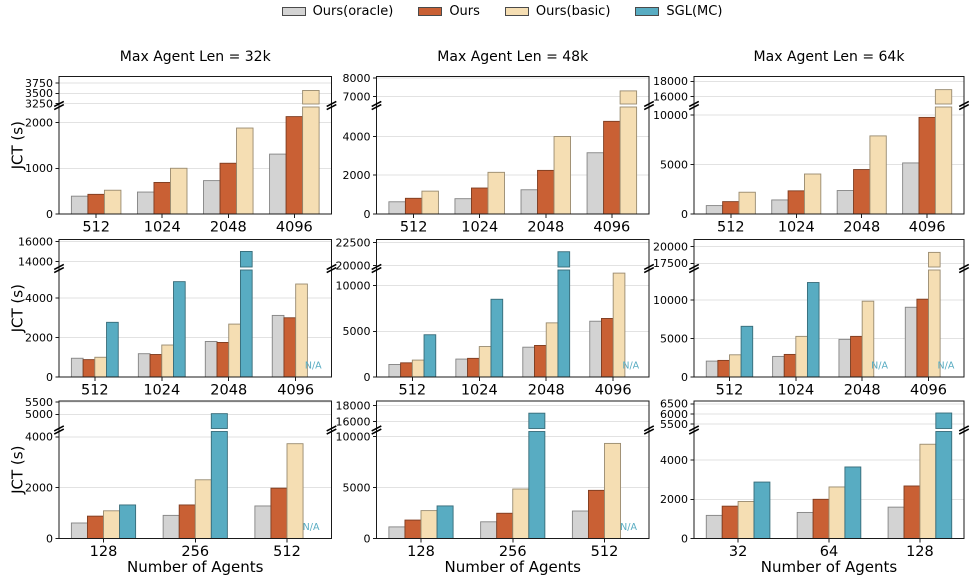 The width and height of the screenshot is (977, 580). Describe the element at coordinates (762, 510) in the screenshot. I see `bar-sgl-mc--32` at that location.